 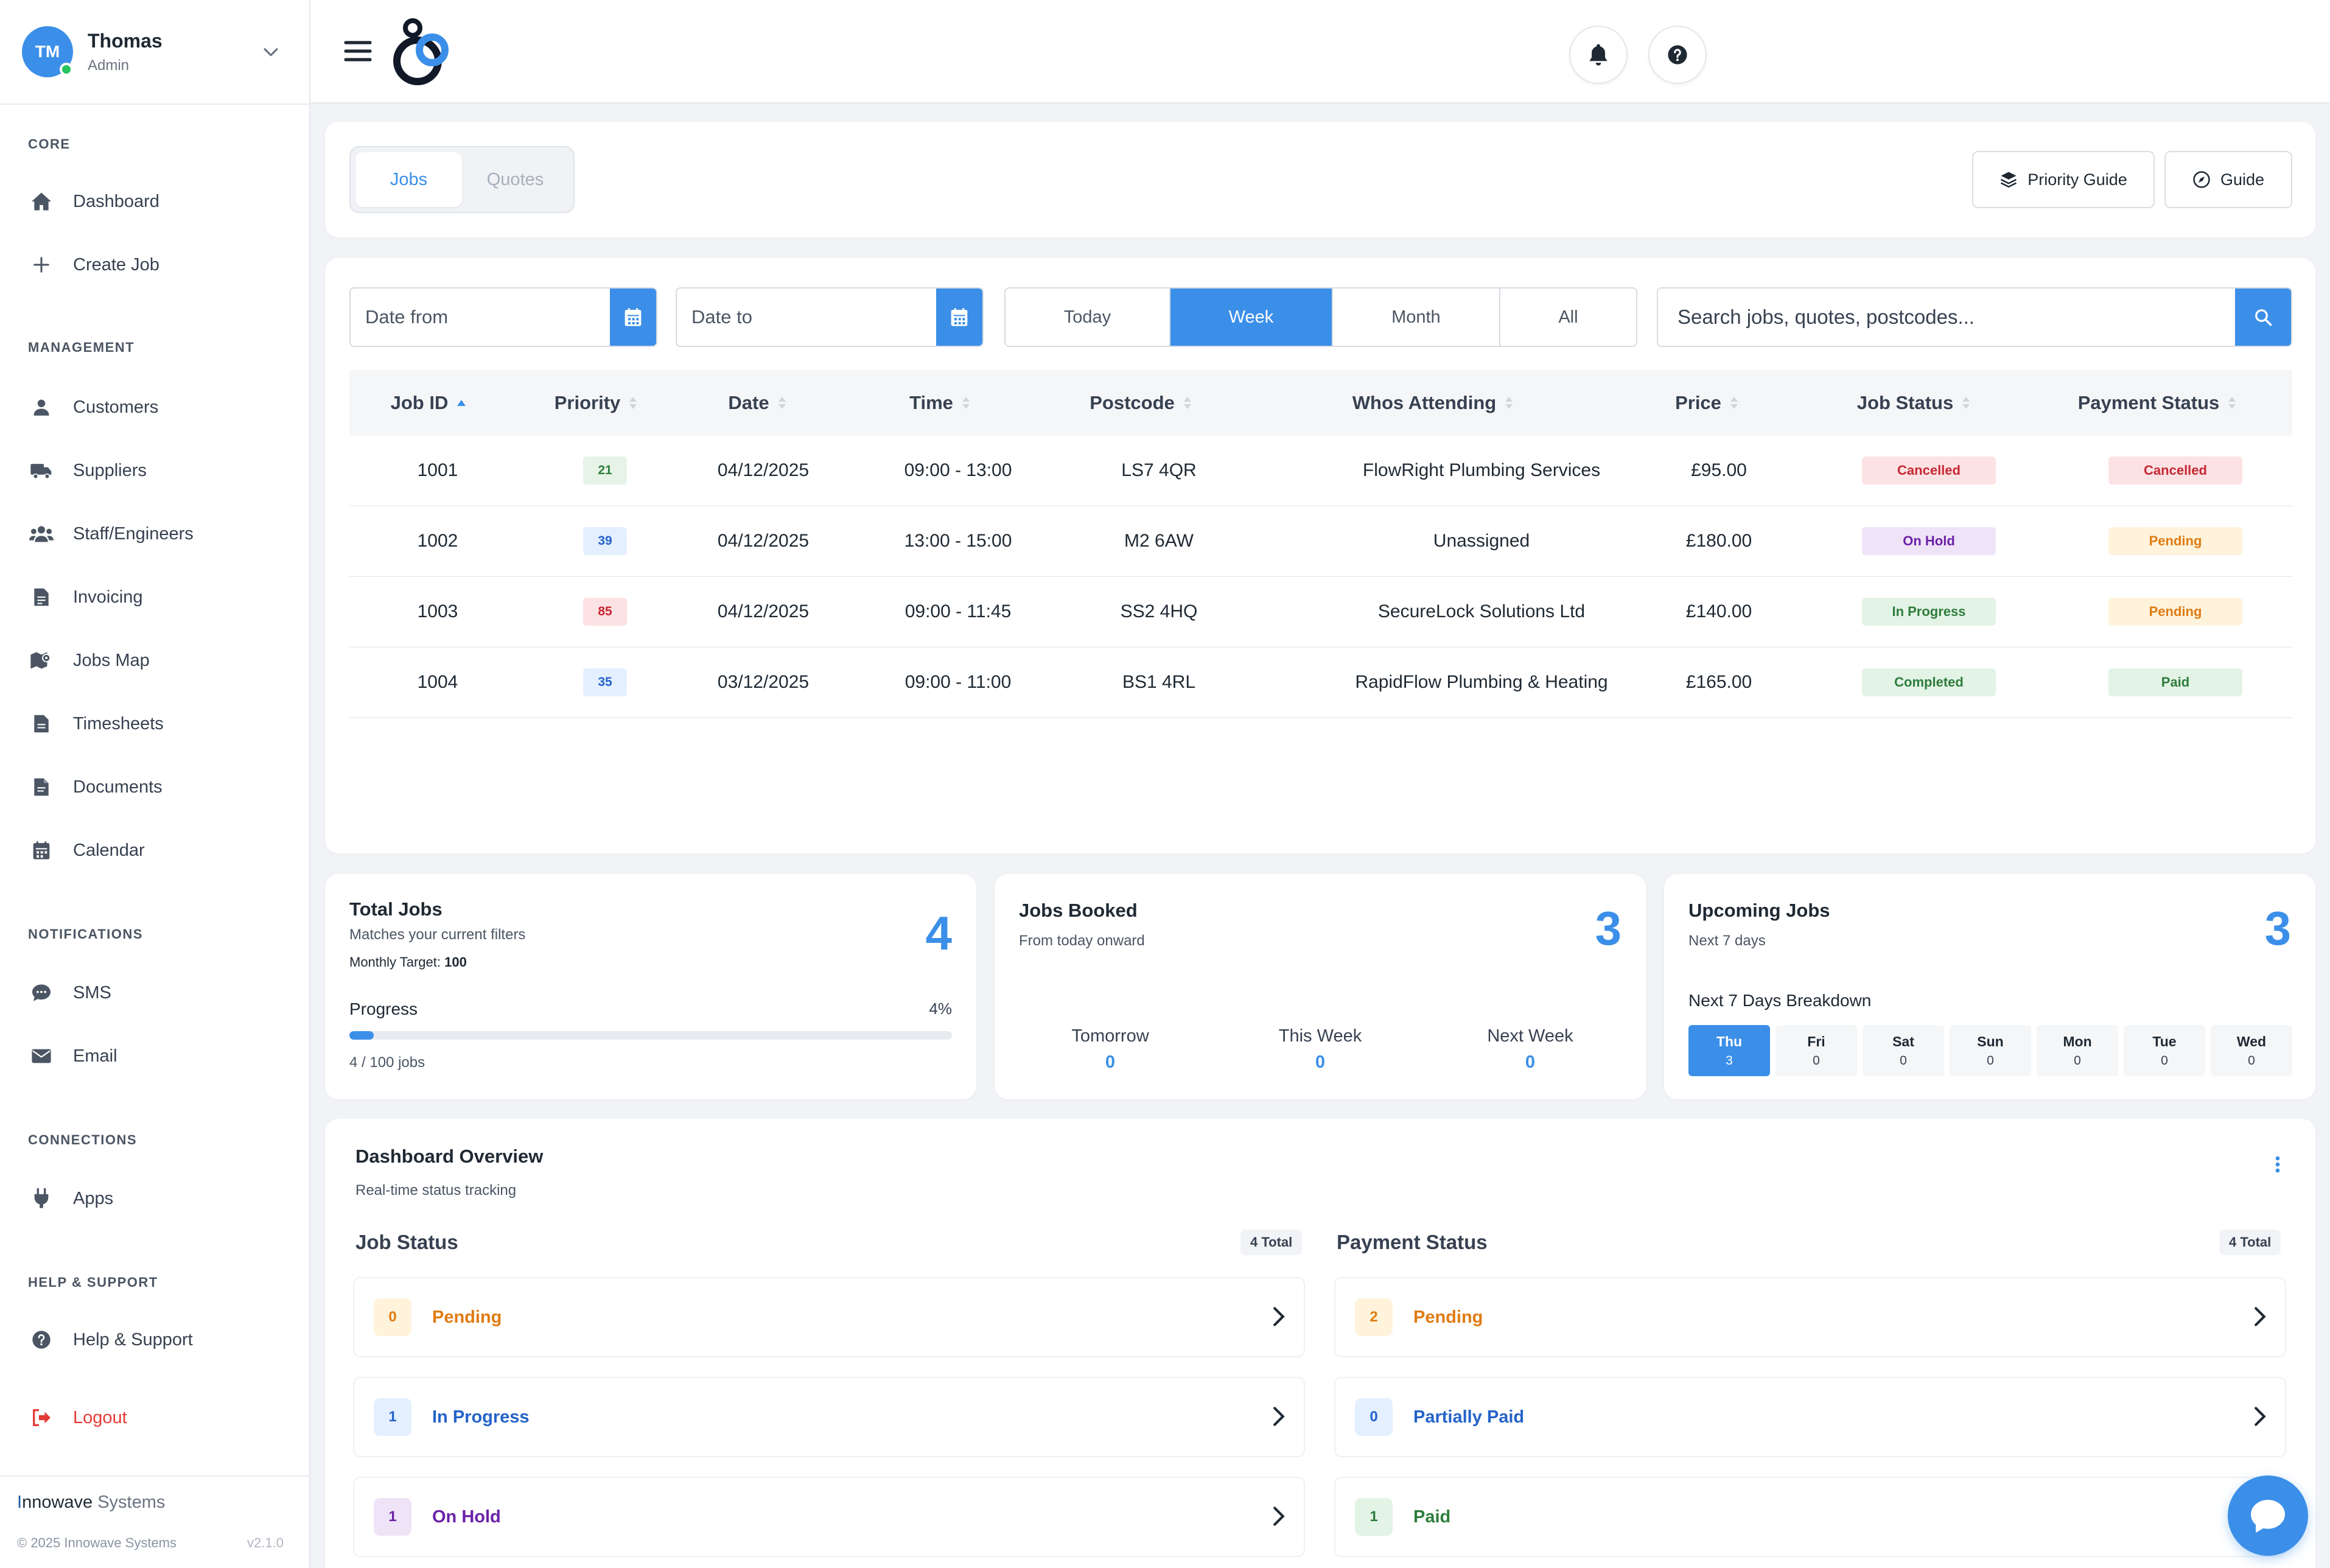 I want to click on sidebar-item-timesheets: Timesheets, so click(x=96, y=724).